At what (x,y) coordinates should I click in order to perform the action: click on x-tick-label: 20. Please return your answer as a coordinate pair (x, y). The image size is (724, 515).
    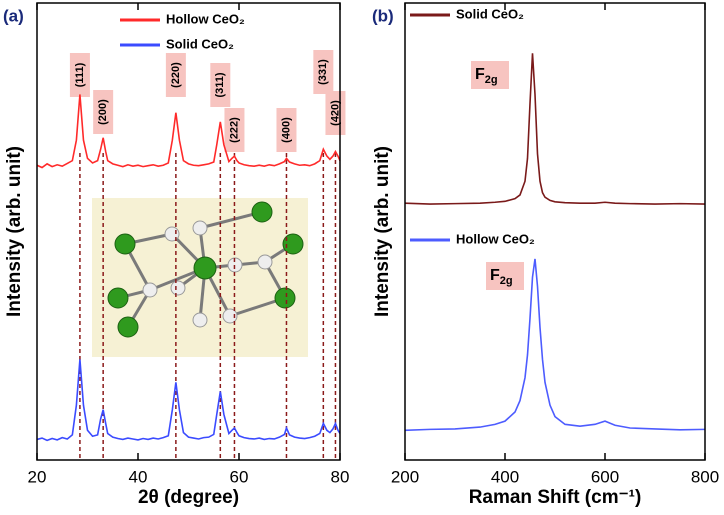
    Looking at the image, I should click on (37, 476).